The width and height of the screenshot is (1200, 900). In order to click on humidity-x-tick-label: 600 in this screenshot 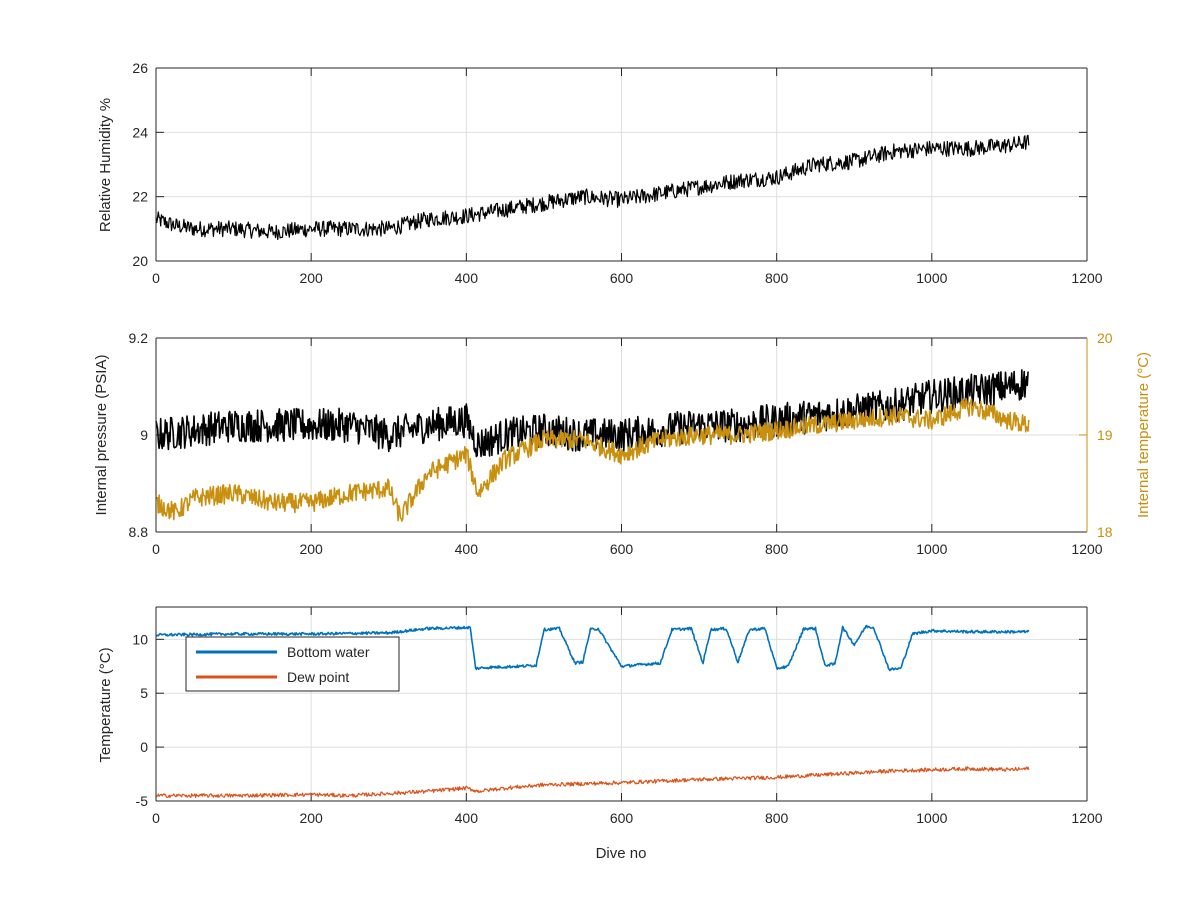, I will do `click(622, 278)`.